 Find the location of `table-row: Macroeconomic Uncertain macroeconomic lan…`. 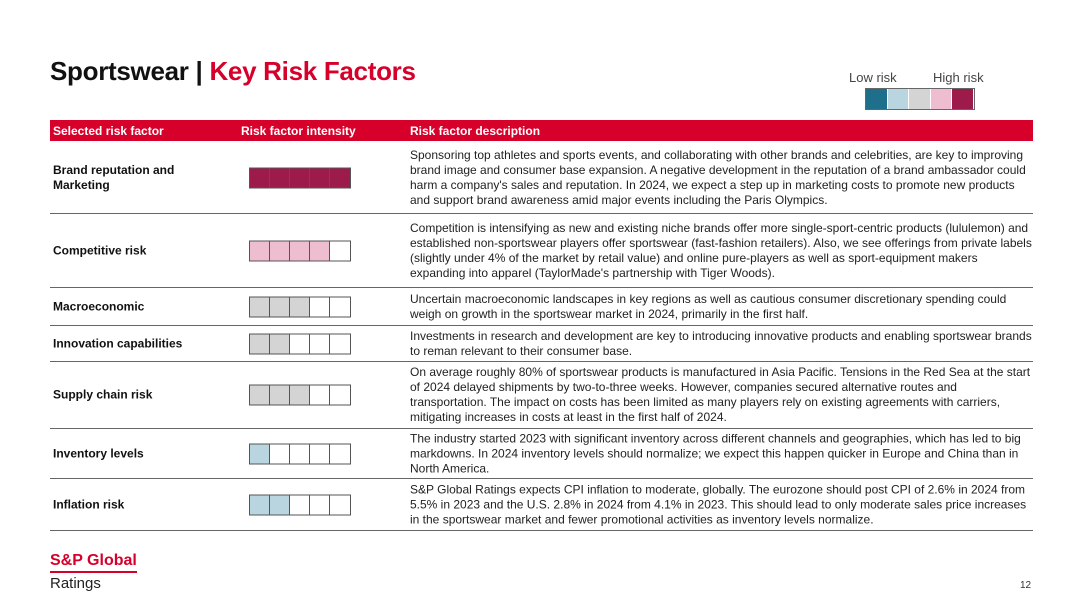

table-row: Macroeconomic Uncertain macroeconomic lan… is located at coordinates (541, 307).